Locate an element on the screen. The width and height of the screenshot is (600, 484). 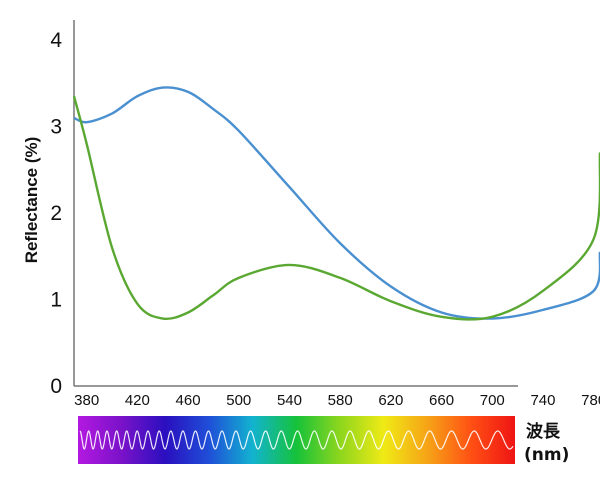
x-tick-labels: 380 420 460 500 540 580 620 660 700 740 780 is located at coordinates (337, 400).